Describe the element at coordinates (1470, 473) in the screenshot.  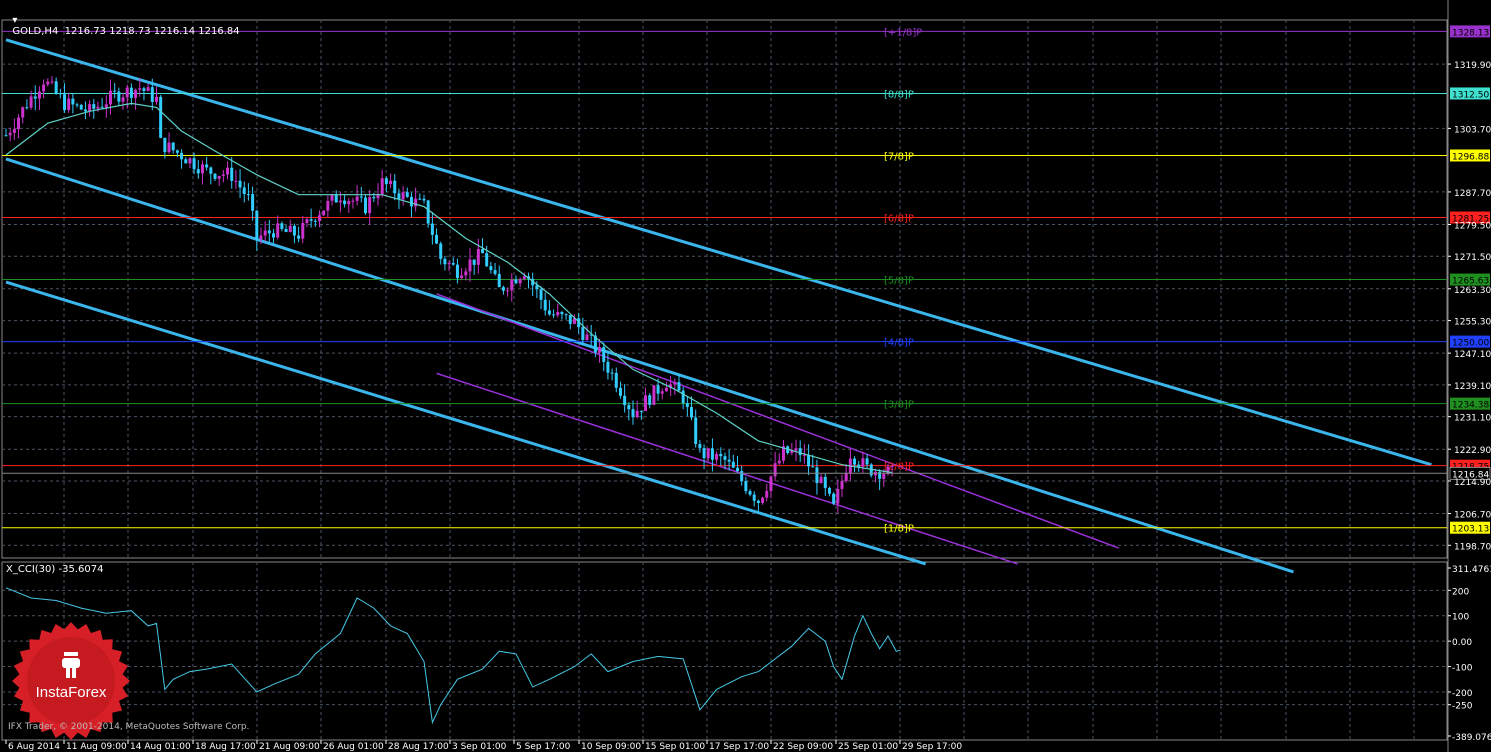
I see `current-price-tag` at that location.